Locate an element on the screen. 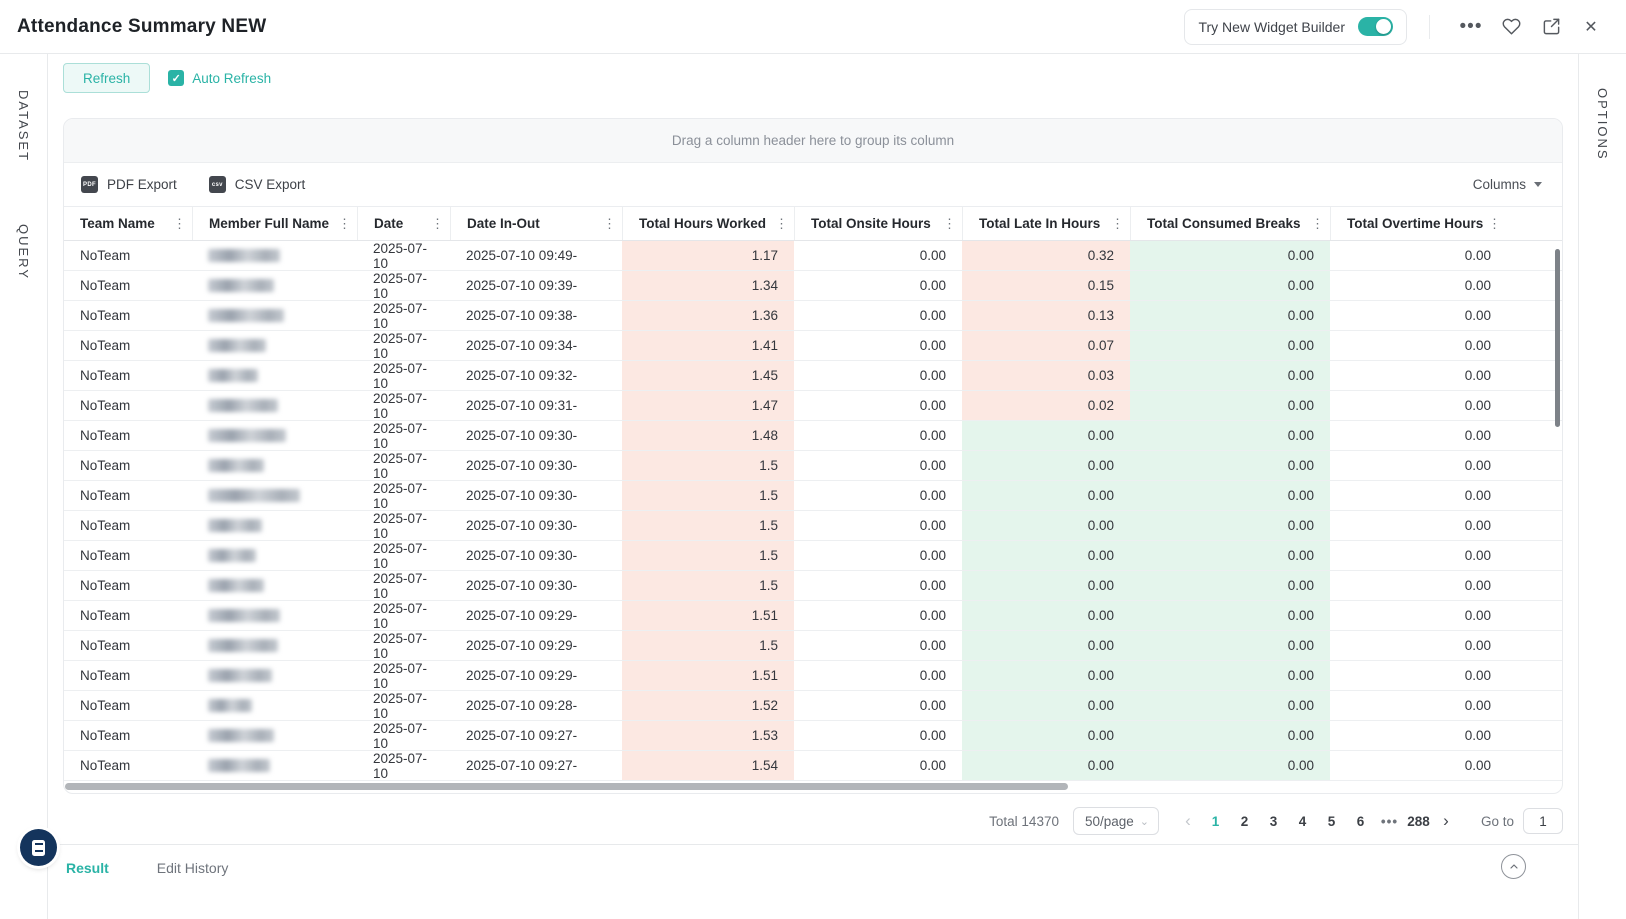 The image size is (1626, 919). widget-builder-toggle is located at coordinates (1375, 26).